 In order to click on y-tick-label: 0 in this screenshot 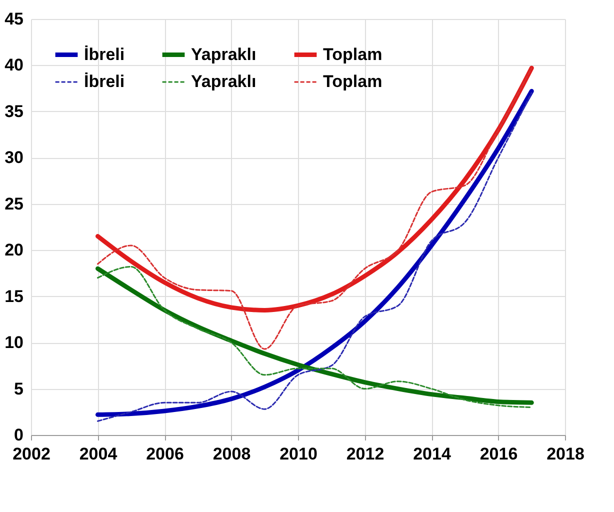, I will do `click(19, 435)`.